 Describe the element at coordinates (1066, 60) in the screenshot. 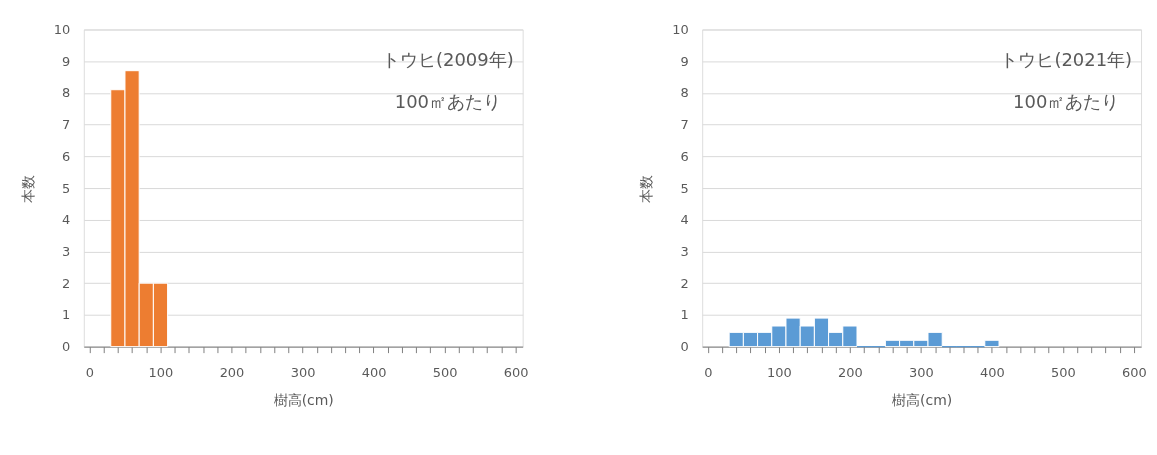

I see `annotation: トウヒ(2021年)` at that location.